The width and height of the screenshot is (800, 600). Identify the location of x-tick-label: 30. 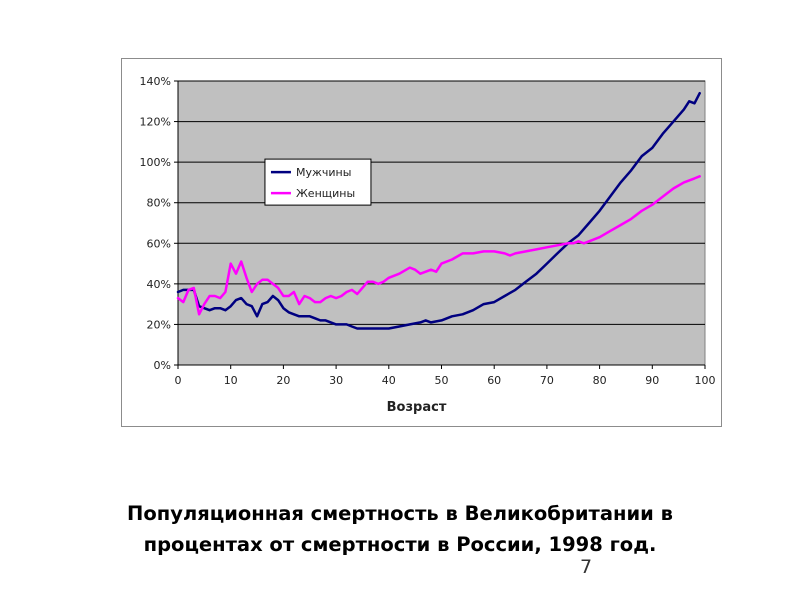
(336, 380).